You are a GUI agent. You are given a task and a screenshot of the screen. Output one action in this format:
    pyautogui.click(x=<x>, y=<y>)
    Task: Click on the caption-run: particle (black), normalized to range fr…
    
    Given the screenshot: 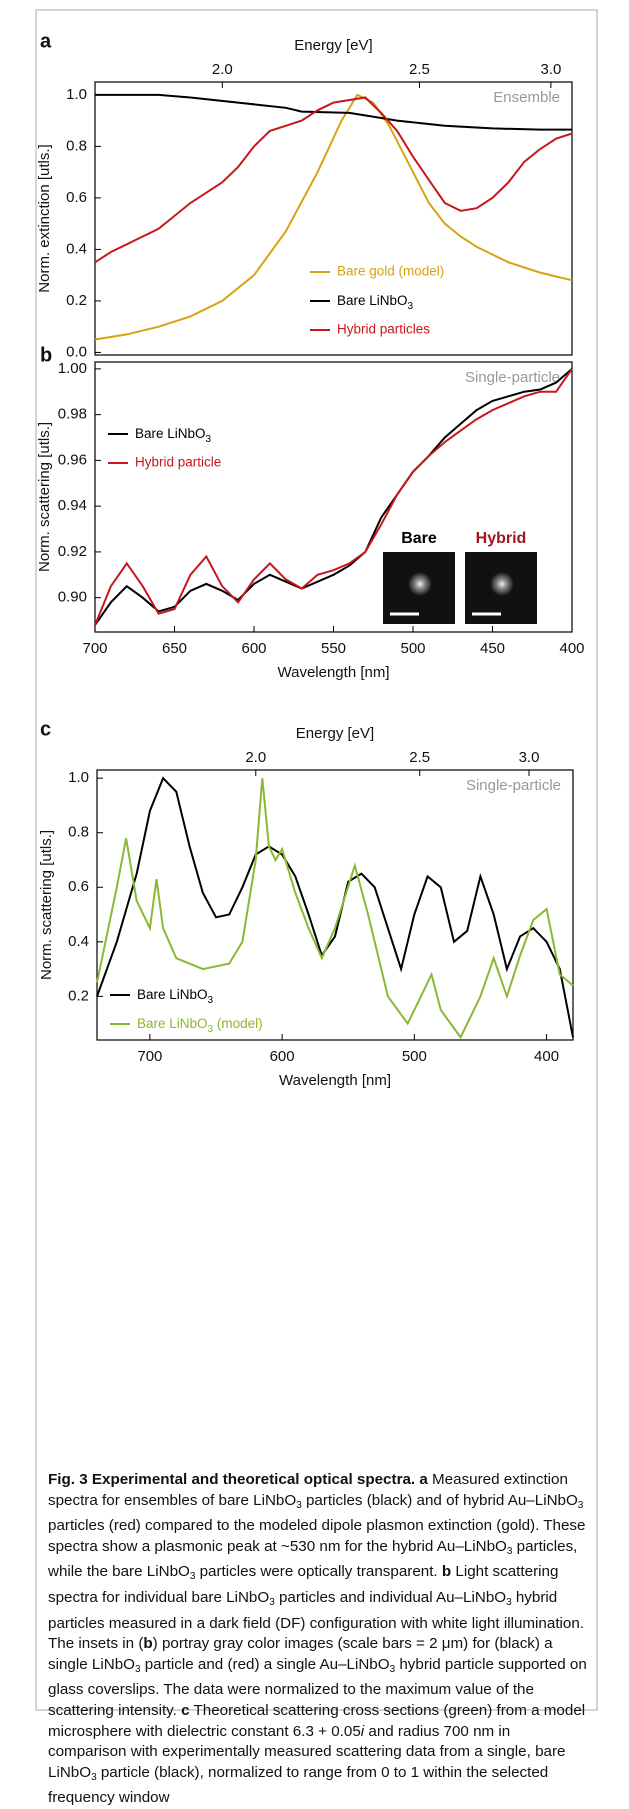 What is the action you would take?
    pyautogui.click(x=298, y=1785)
    